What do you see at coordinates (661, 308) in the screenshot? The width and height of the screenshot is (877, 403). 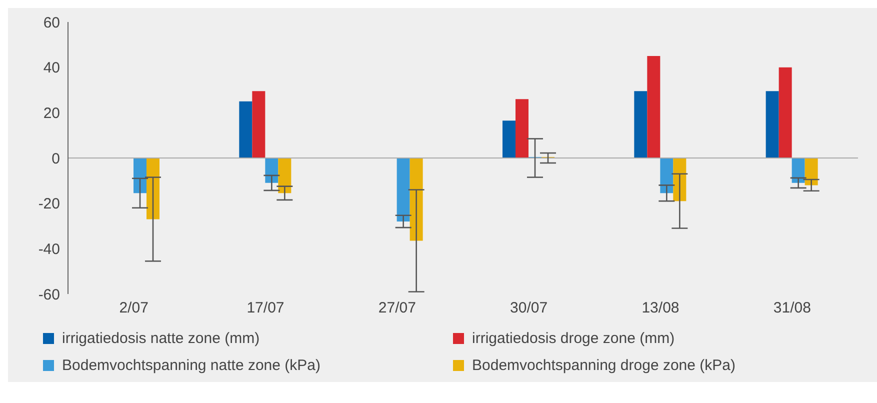 I see `x-tick-label: 13/08` at bounding box center [661, 308].